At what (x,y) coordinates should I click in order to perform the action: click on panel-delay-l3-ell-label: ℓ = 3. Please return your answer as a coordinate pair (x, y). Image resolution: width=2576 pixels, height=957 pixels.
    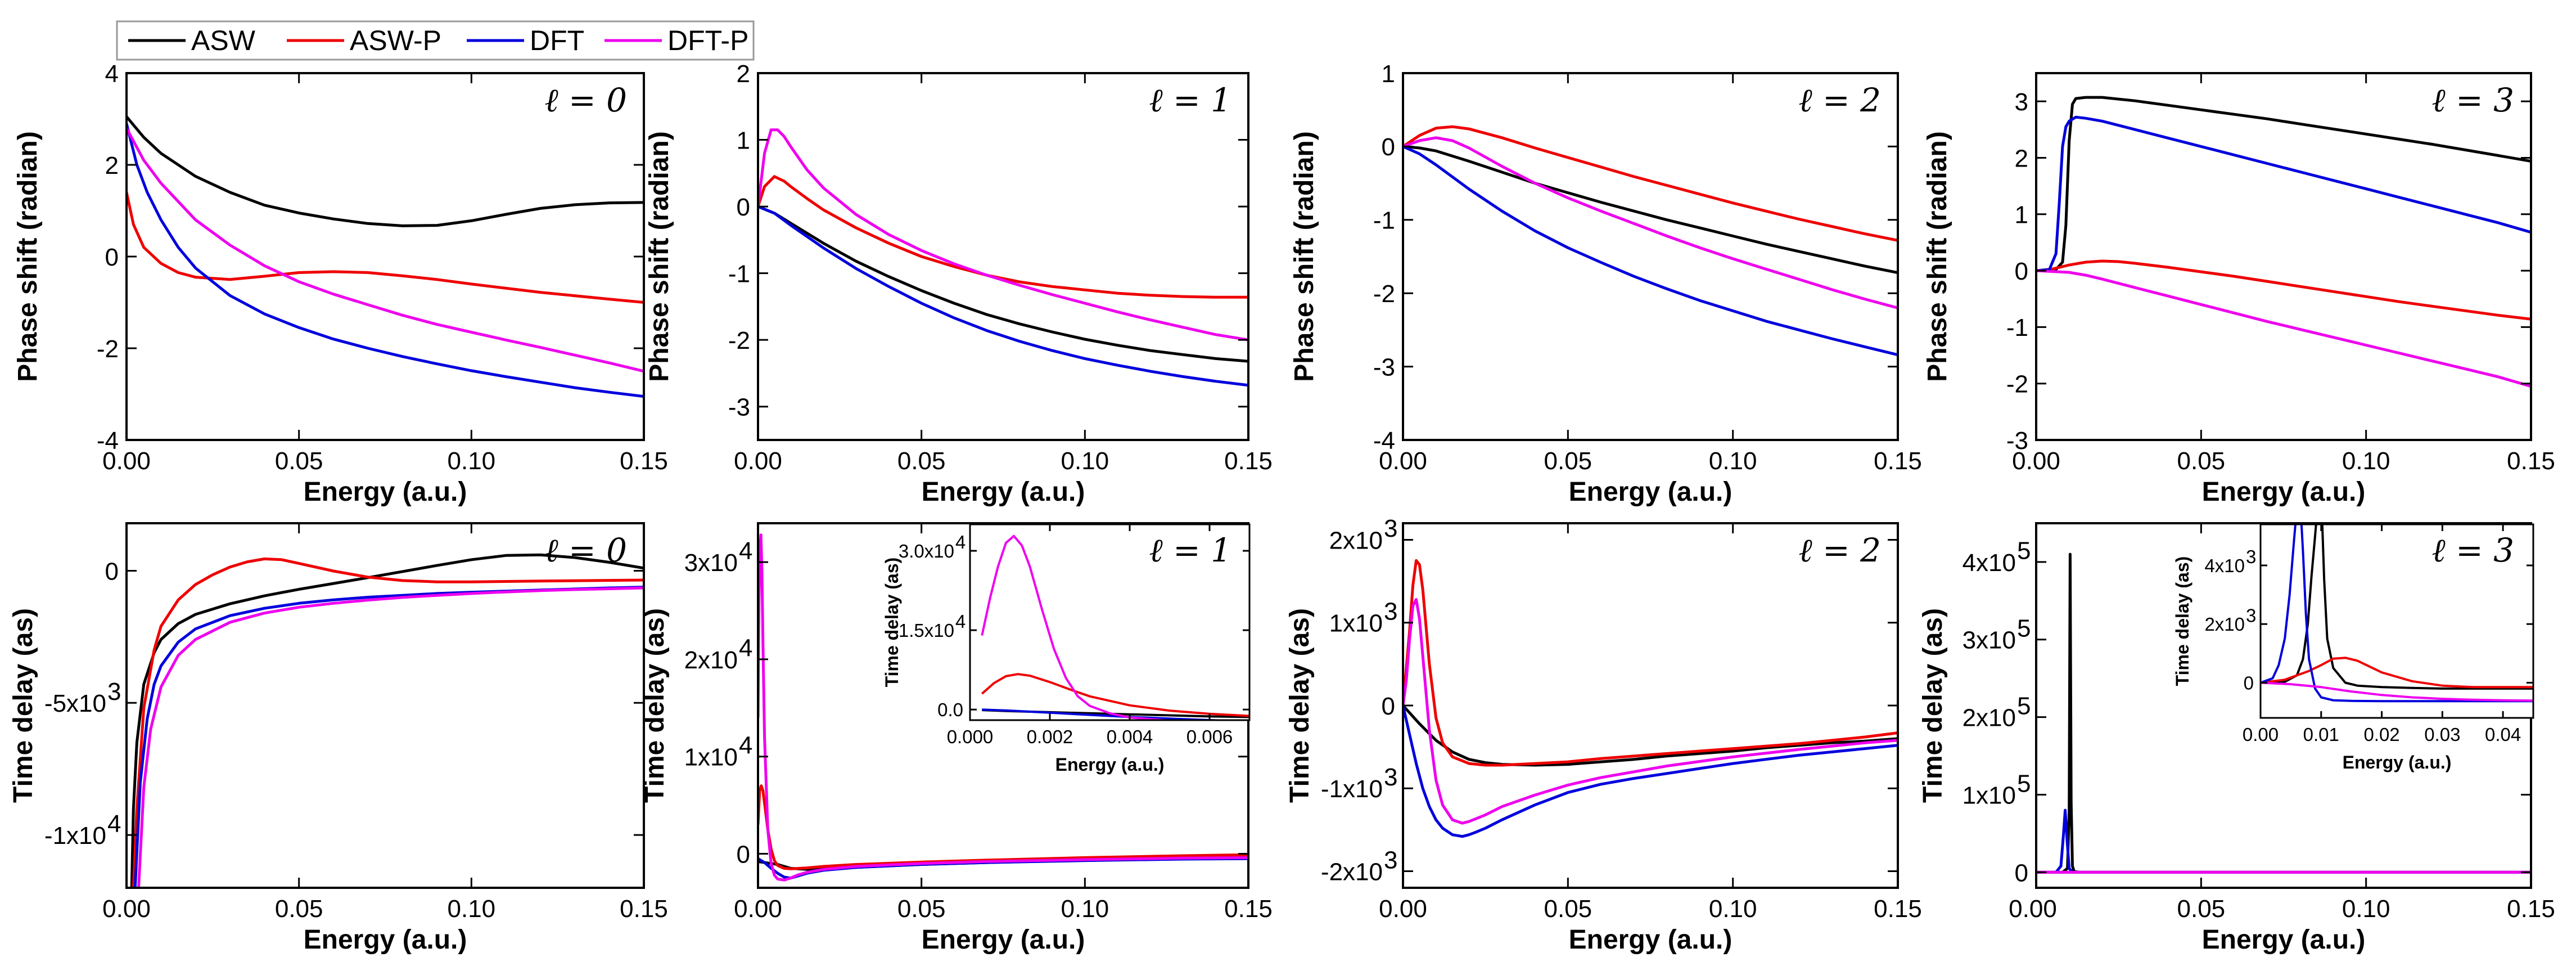
    Looking at the image, I should click on (2472, 550).